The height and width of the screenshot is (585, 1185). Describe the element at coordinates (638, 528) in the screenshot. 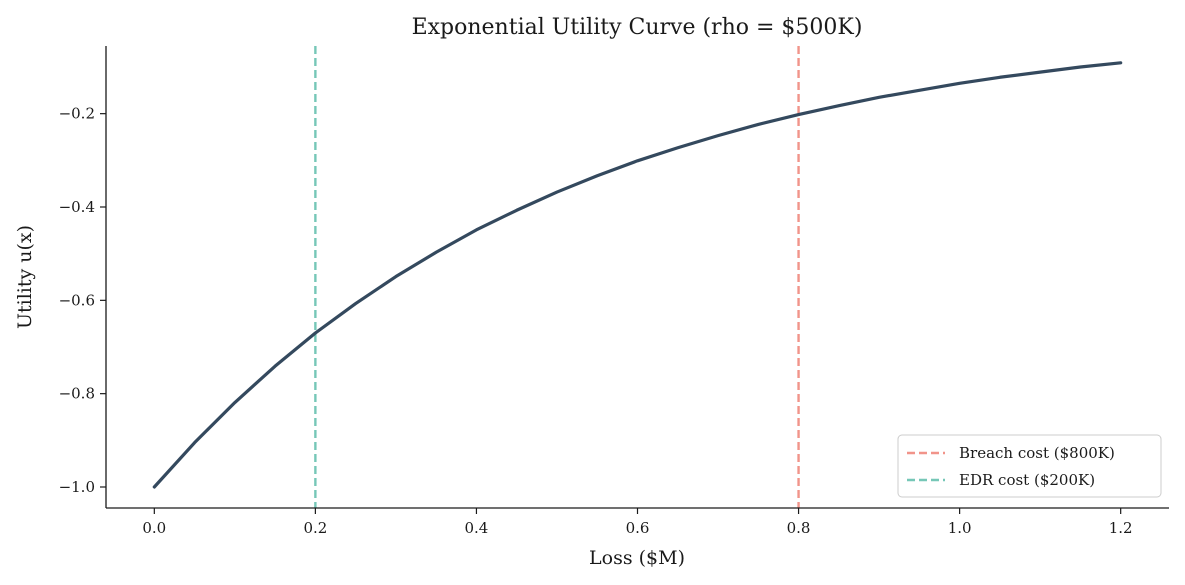

I see `x-tick-label: 0.6` at that location.